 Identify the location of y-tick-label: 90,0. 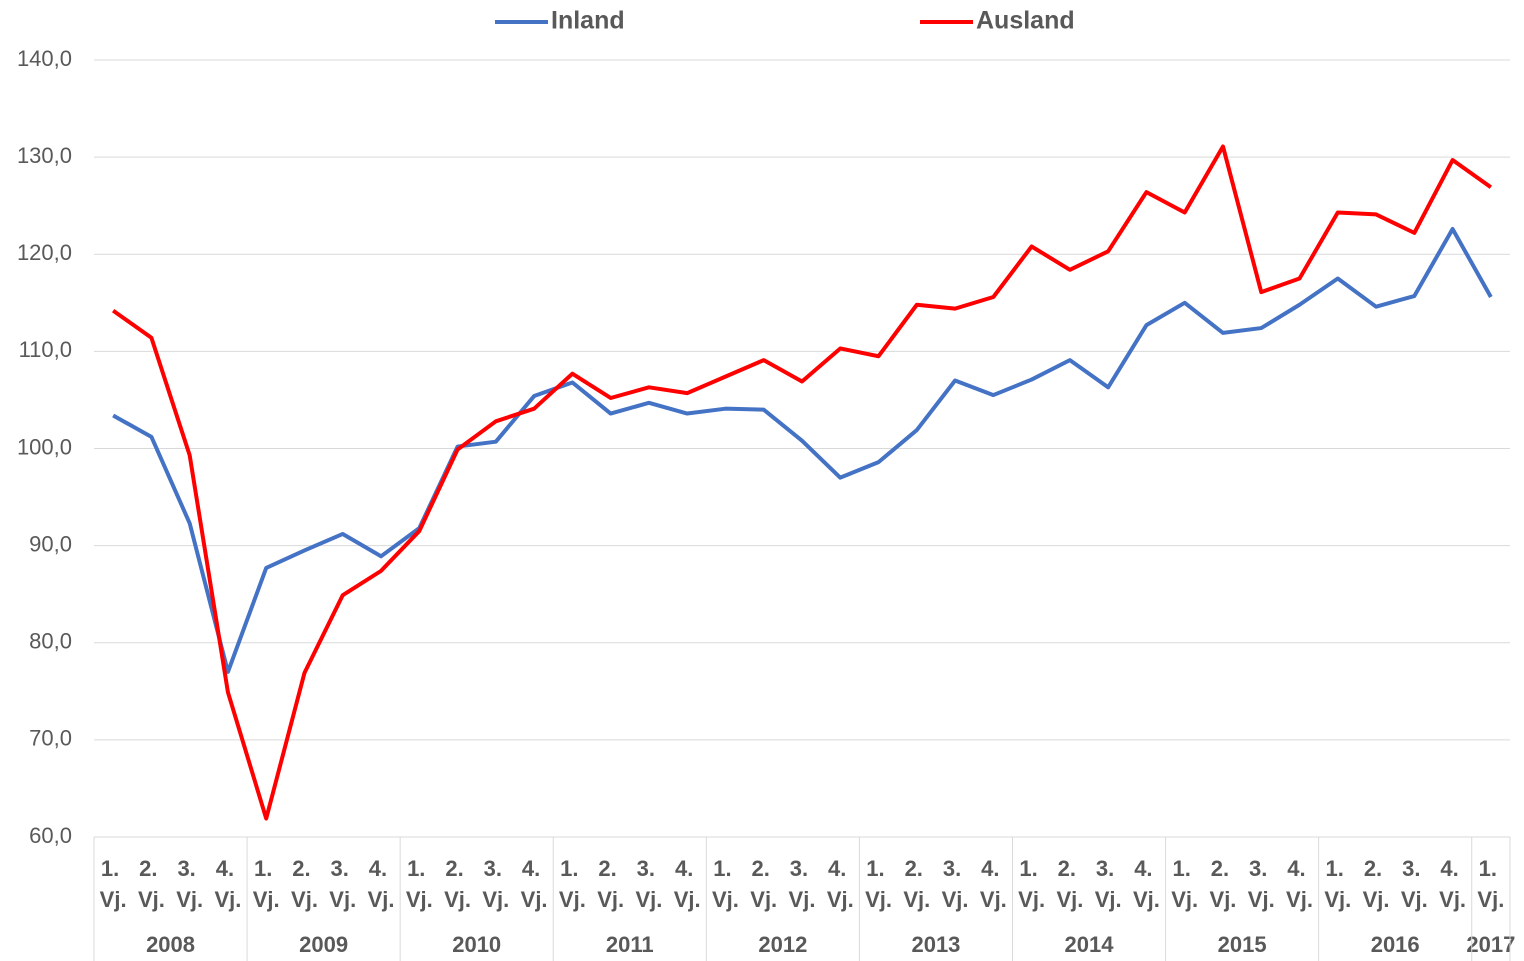
(50, 543).